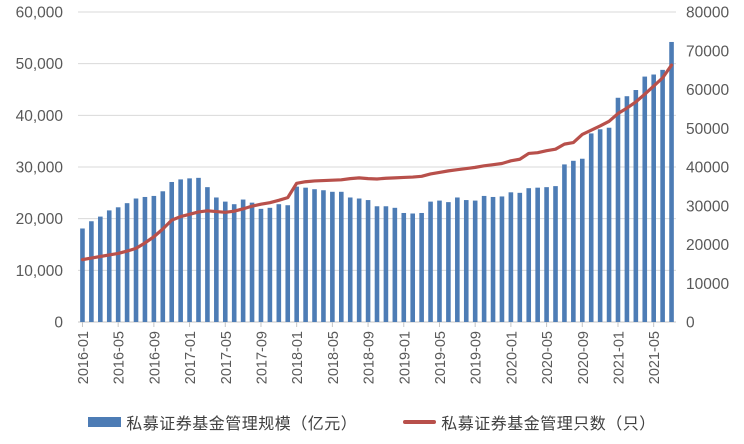  What do you see at coordinates (40, 219) in the screenshot?
I see `y-axis-left-tick-label: 20,000` at bounding box center [40, 219].